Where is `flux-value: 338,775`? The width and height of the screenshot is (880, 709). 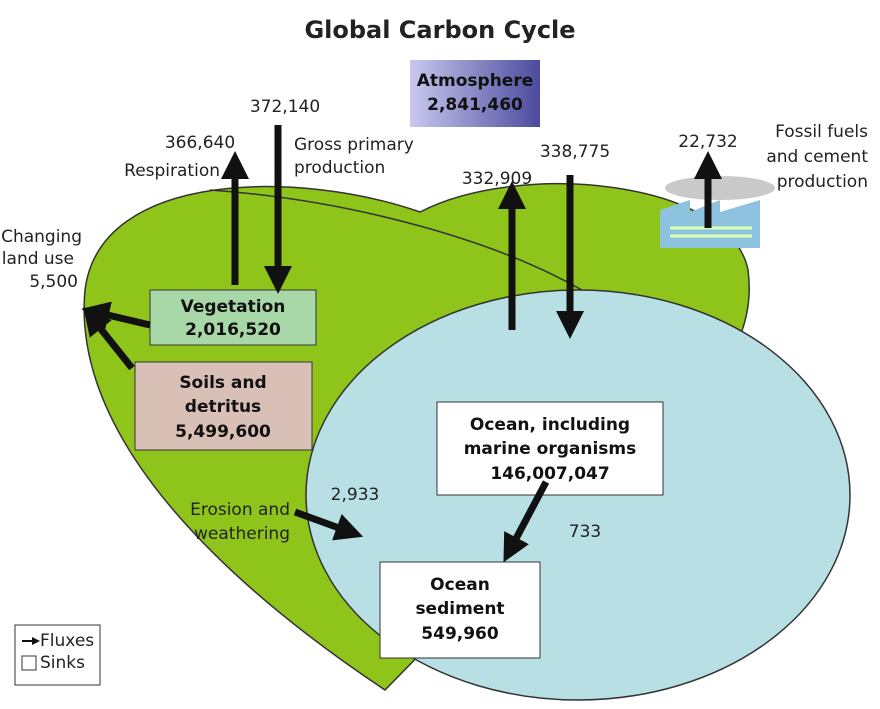
flux-value: 338,775 is located at coordinates (575, 152).